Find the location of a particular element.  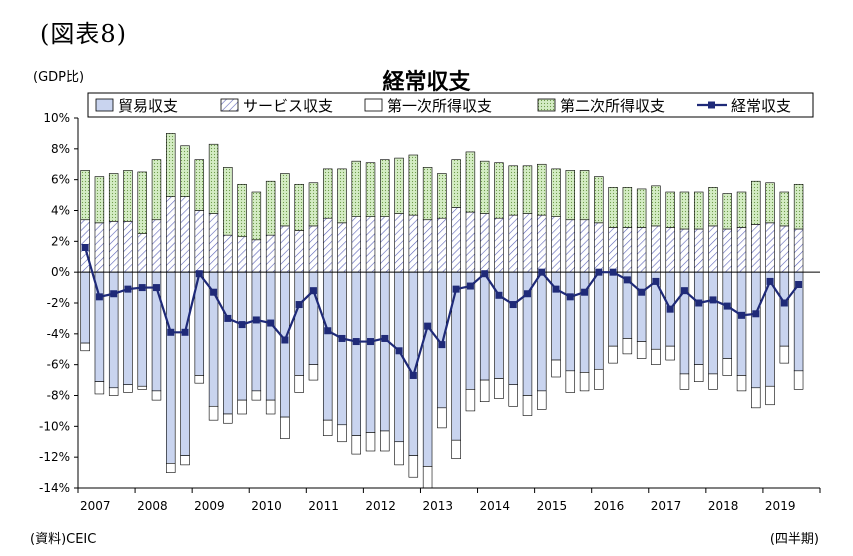

legend-label: 第二次所得収支 is located at coordinates (612, 106).